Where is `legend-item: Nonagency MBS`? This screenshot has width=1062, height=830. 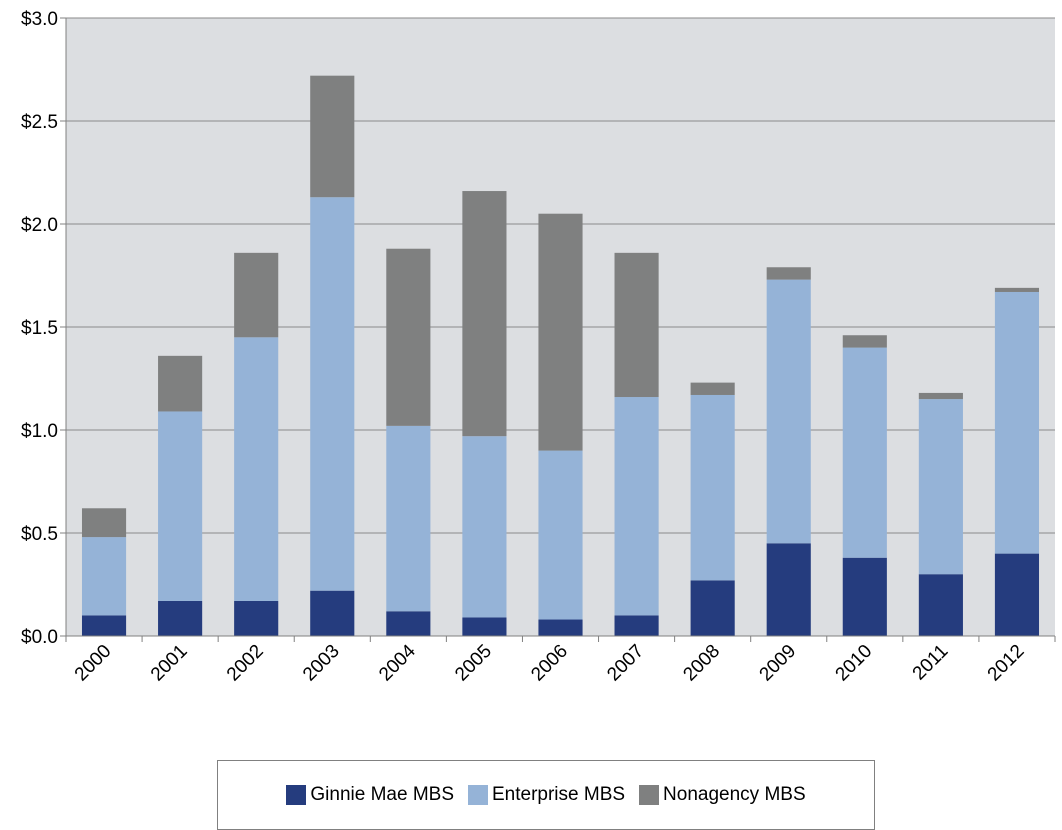 legend-item: Nonagency MBS is located at coordinates (722, 795).